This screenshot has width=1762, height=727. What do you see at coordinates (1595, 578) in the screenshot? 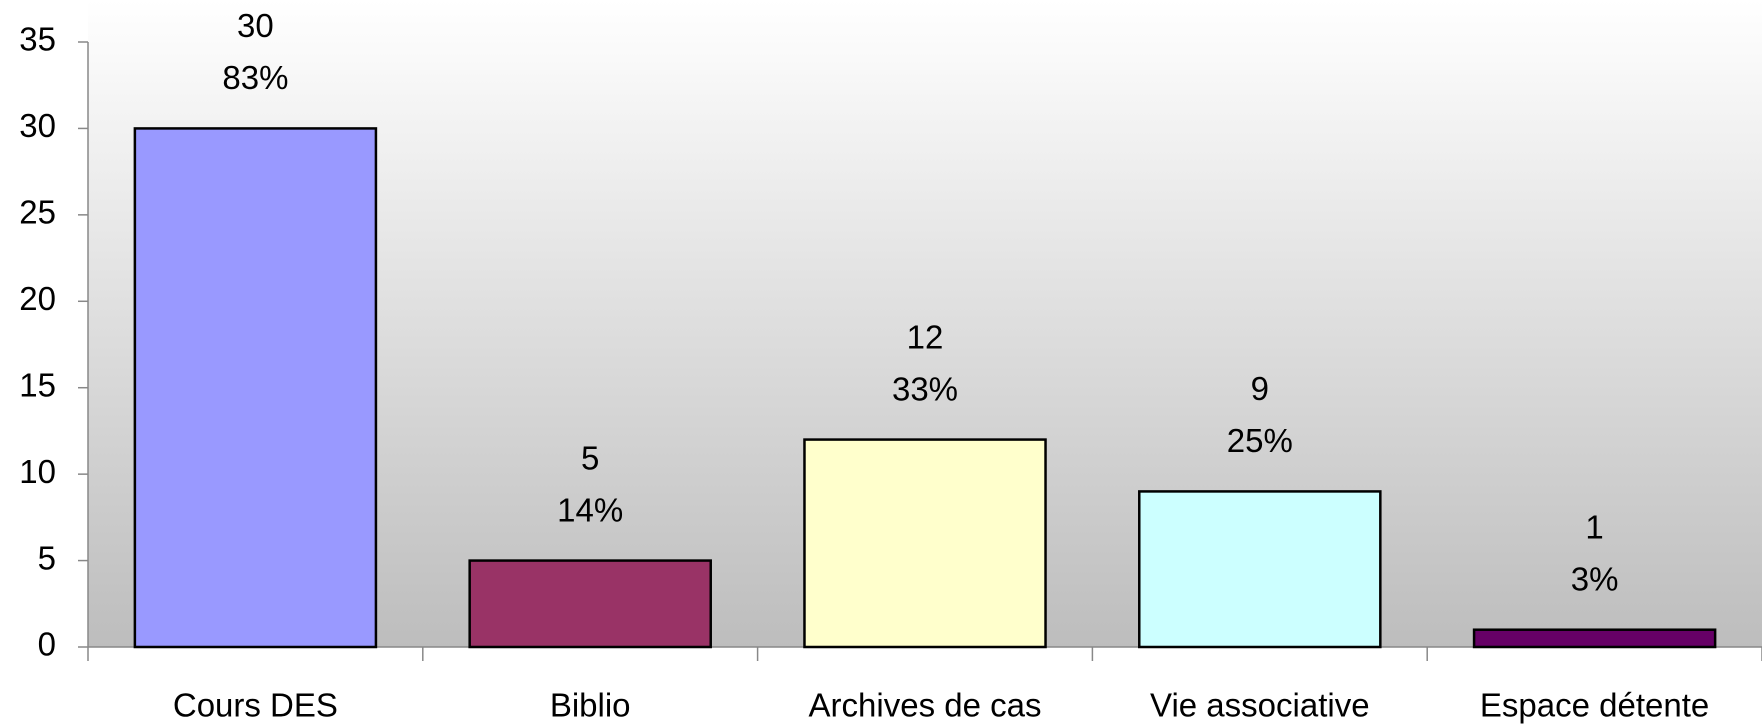
I see `percent-label: 3%` at bounding box center [1595, 578].